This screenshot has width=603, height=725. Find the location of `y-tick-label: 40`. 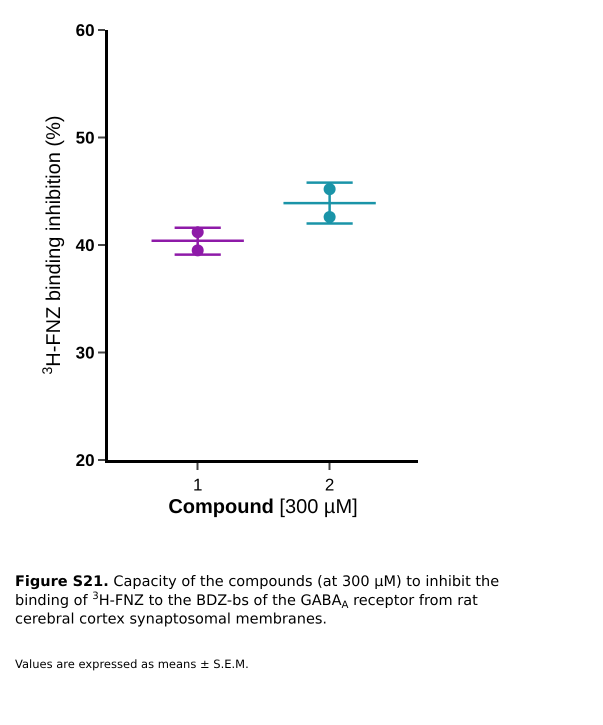

y-tick-label: 40 is located at coordinates (85, 245).